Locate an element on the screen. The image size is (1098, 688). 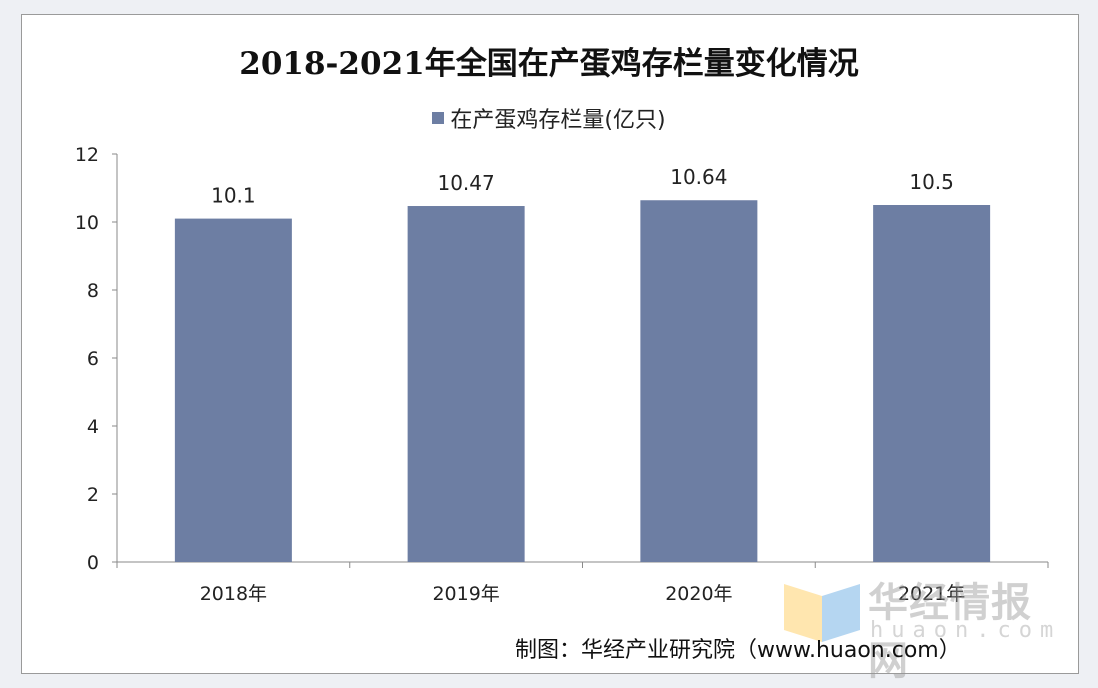
watermark: 华经情报网 huaon.com is located at coordinates (927, 627).